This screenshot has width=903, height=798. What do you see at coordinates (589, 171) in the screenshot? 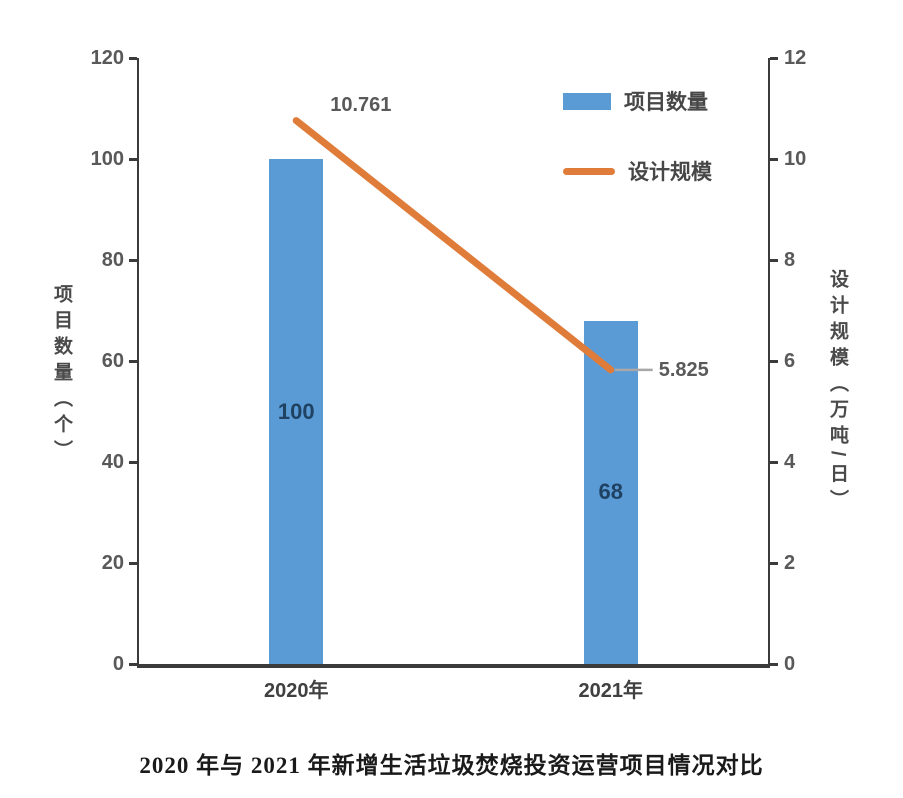
I see `line-series-swatch-icon` at bounding box center [589, 171].